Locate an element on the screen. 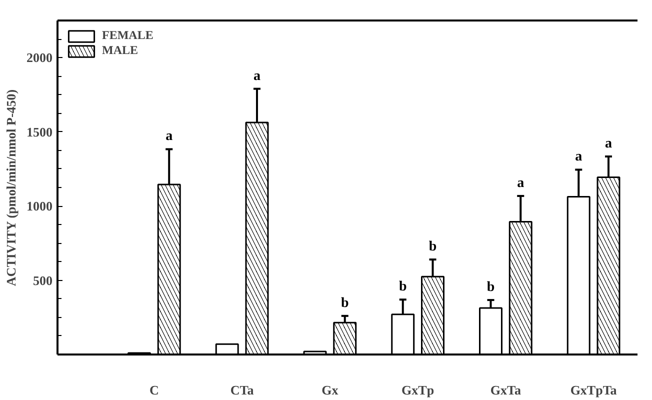 Image resolution: width=652 pixels, height=400 pixels. y-axis-title: ACTIVITY (pmol/min/nmol P-450) is located at coordinates (11, 187).